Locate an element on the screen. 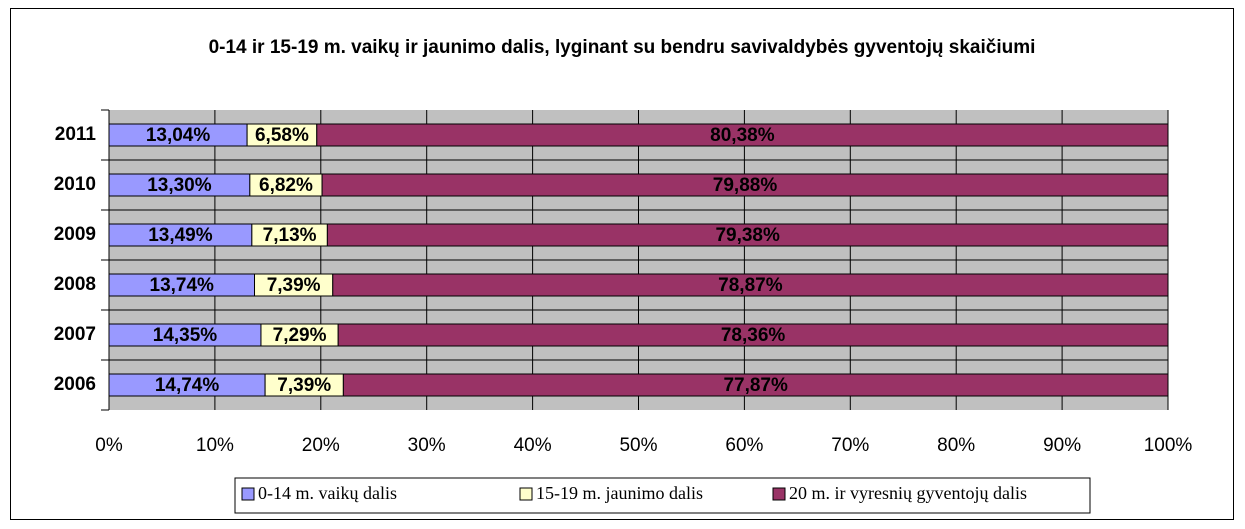 Image resolution: width=1245 pixels, height=529 pixels. data-label: 80,38% is located at coordinates (742, 135).